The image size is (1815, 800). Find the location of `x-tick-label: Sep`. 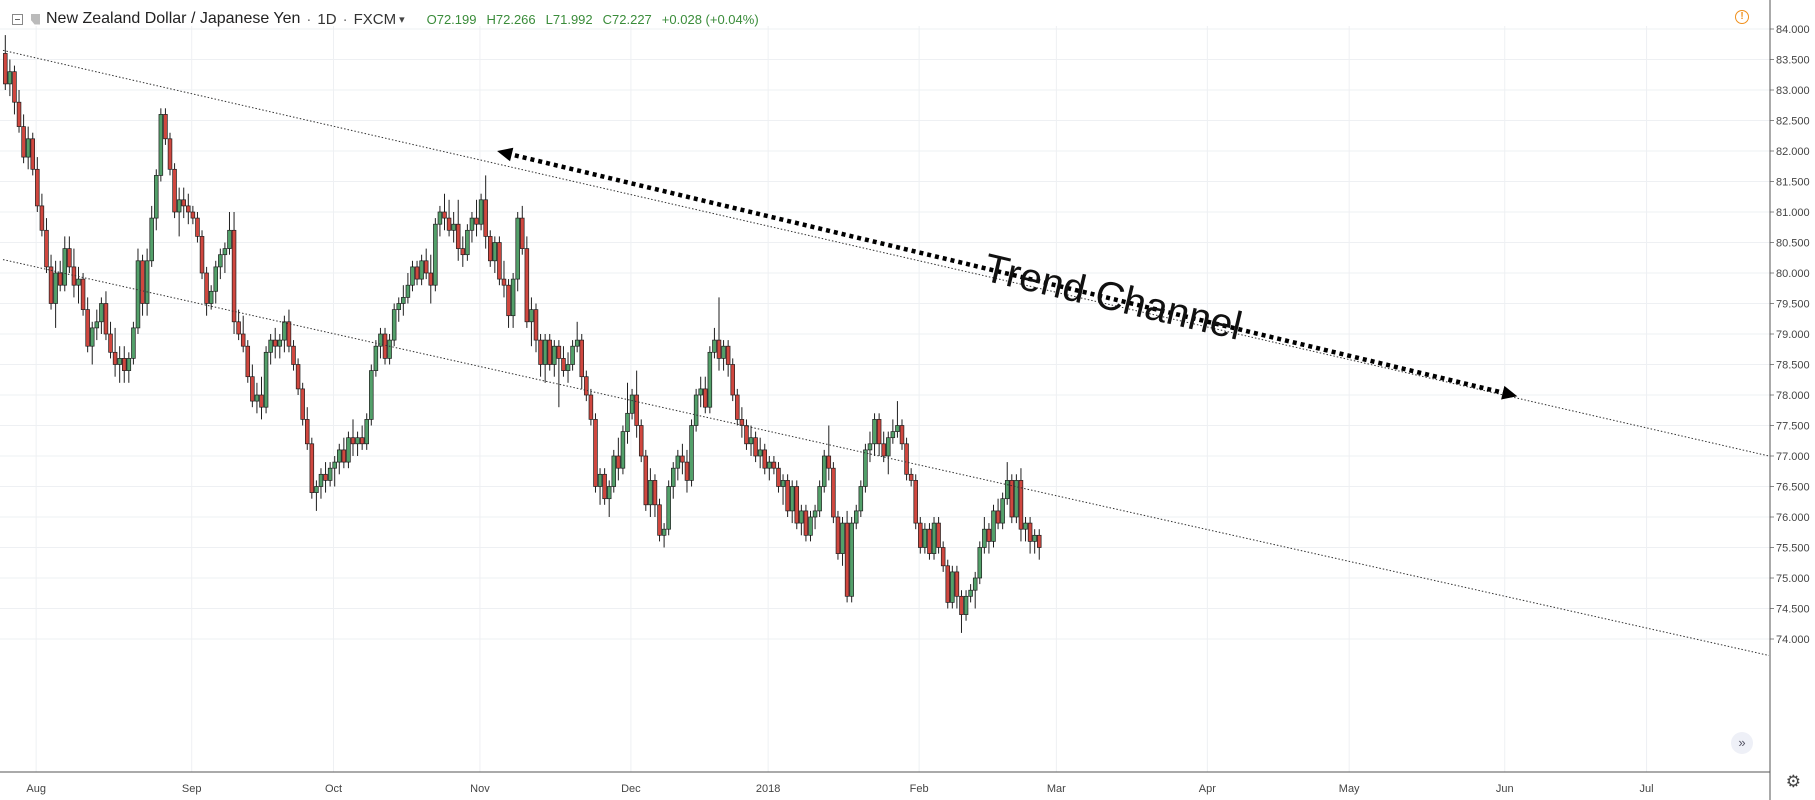

x-tick-label: Sep is located at coordinates (192, 789).